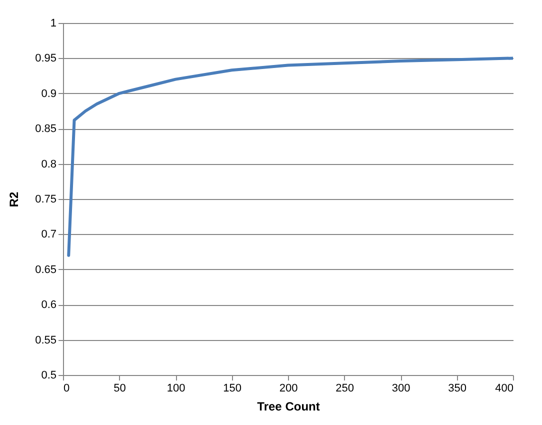  I want to click on x-tick-label: 350, so click(457, 388).